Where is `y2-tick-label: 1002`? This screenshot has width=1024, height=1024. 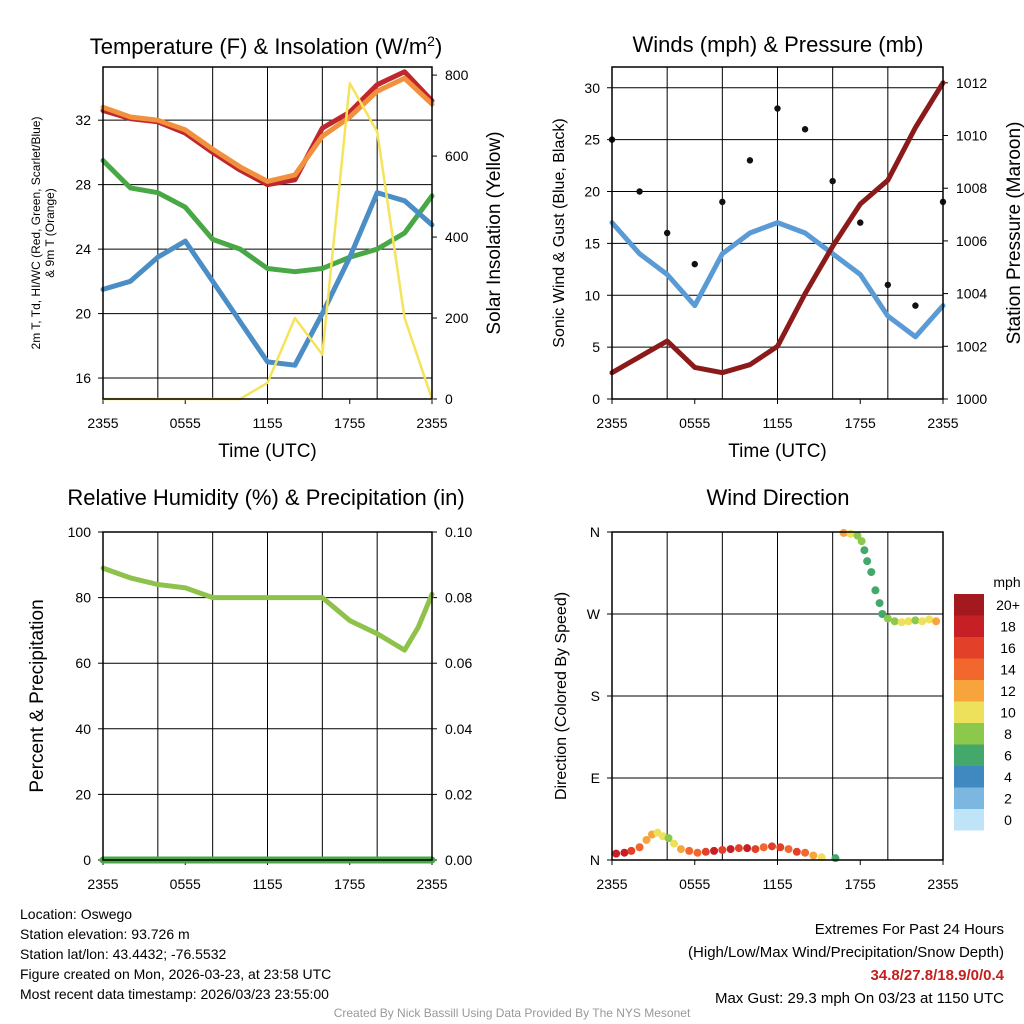 y2-tick-label: 1002 is located at coordinates (971, 346).